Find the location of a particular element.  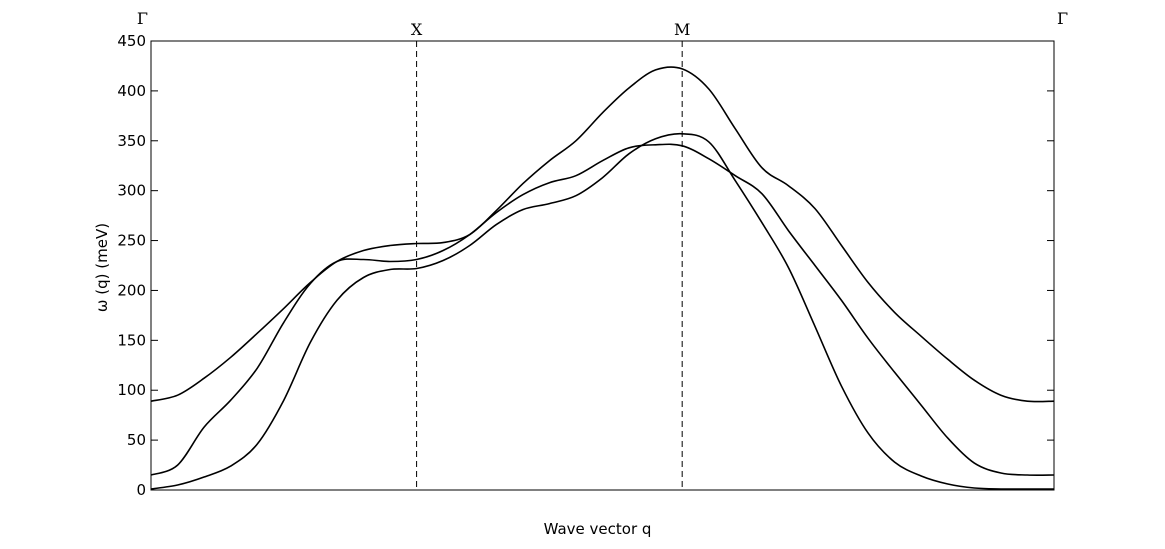

y-tick-label: 50 is located at coordinates (136, 440).